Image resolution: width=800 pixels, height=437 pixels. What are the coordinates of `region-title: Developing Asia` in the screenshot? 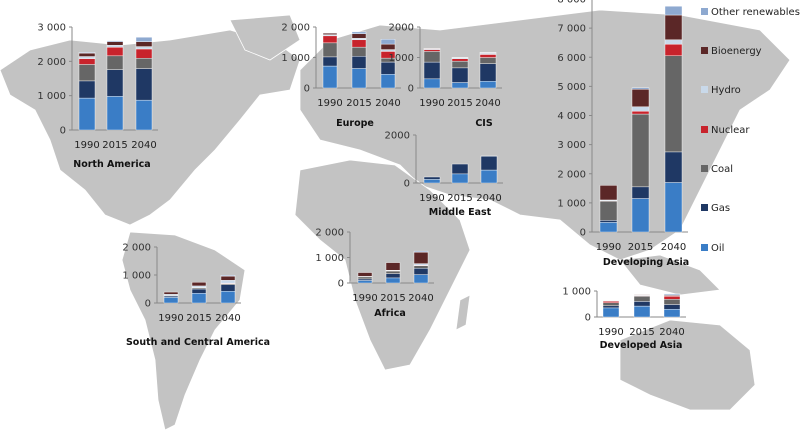 It's located at (646, 262).